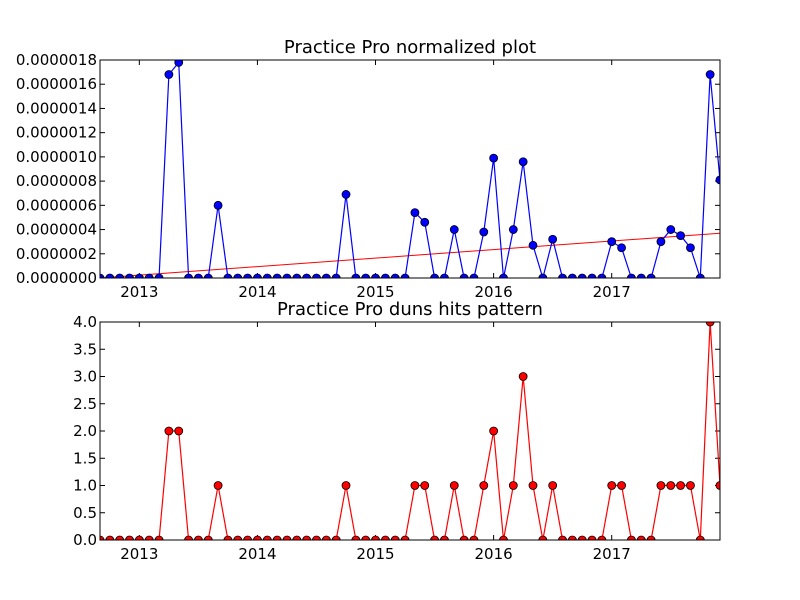 This screenshot has height=600, width=800. I want to click on top-x-tick-label: 2015, so click(375, 292).